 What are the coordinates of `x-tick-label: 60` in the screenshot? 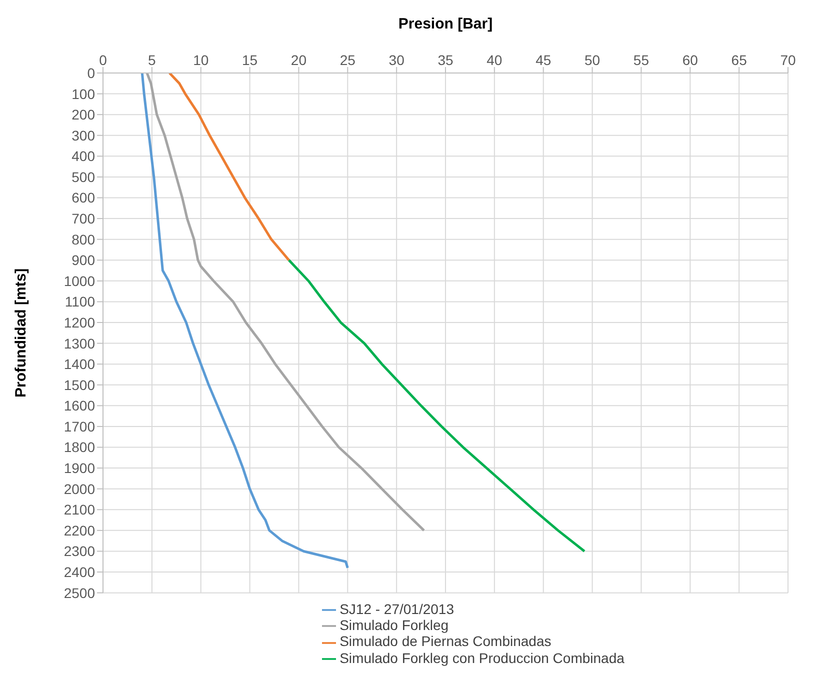 It's located at (690, 60).